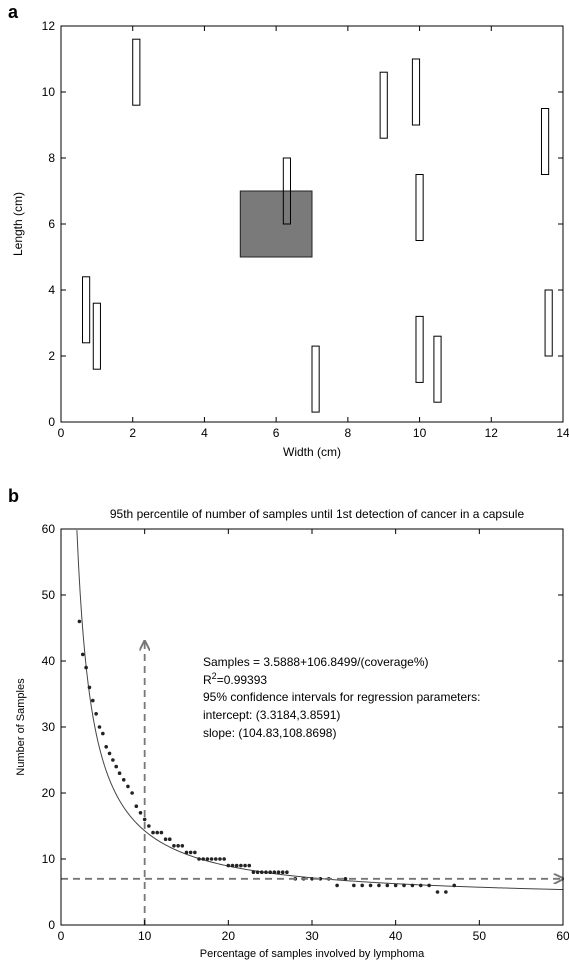 Image resolution: width=569 pixels, height=965 pixels. Describe the element at coordinates (21, 727) in the screenshot. I see `panel-b-y-axis-label: Number of Samples` at that location.